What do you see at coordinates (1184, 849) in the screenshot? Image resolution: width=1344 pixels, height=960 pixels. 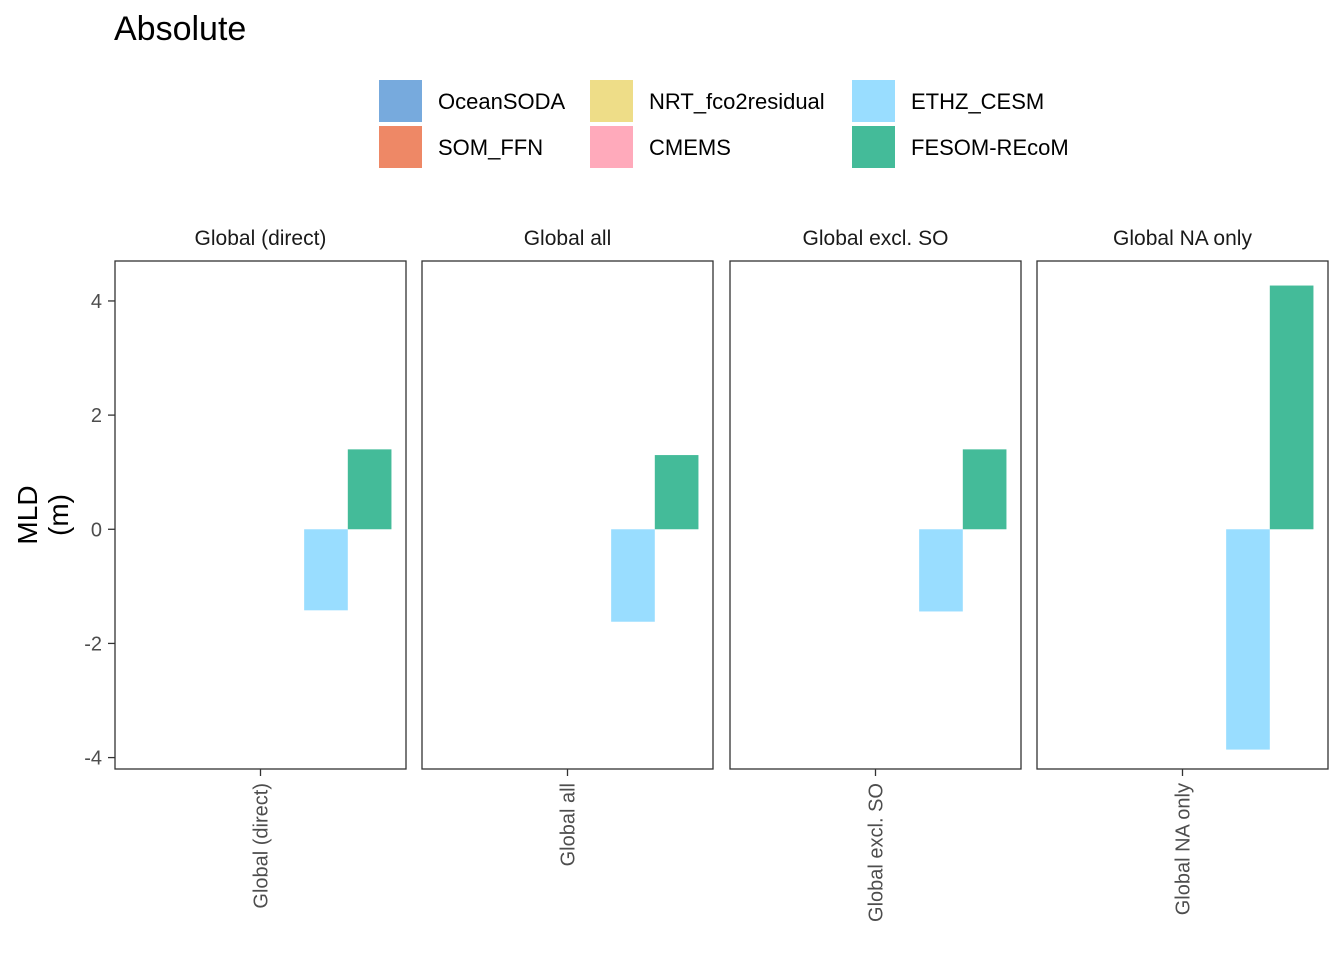 I see `x-tick-label: Global NA only` at bounding box center [1184, 849].